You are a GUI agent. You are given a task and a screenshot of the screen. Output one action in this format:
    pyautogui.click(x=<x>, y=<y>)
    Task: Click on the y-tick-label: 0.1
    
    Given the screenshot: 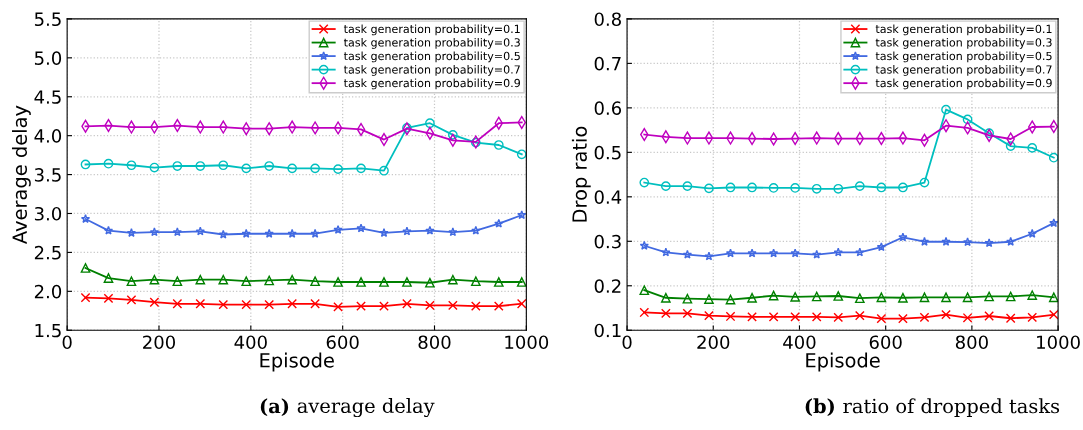 What is the action you would take?
    pyautogui.click(x=607, y=330)
    